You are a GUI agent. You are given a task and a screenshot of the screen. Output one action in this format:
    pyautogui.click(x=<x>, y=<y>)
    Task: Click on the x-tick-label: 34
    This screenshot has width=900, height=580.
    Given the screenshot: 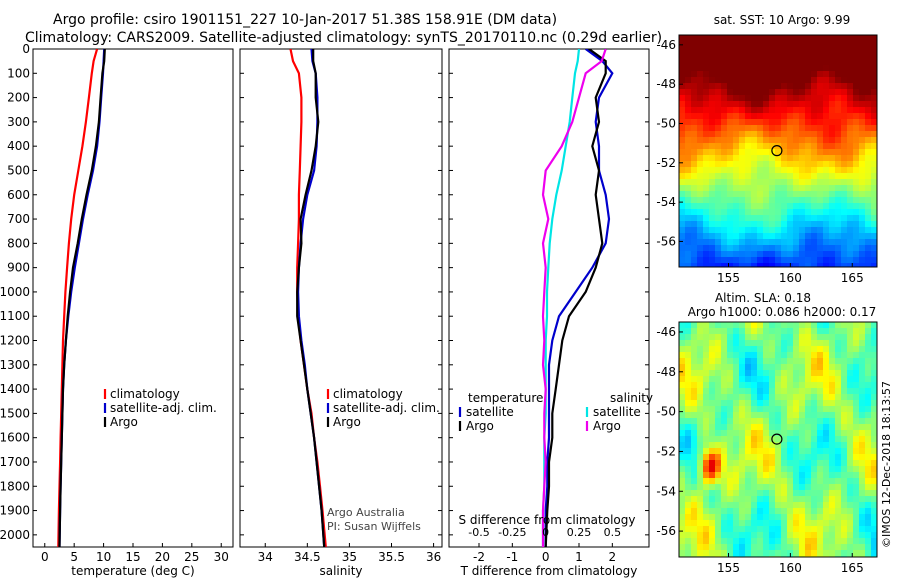 What is the action you would take?
    pyautogui.click(x=265, y=557)
    